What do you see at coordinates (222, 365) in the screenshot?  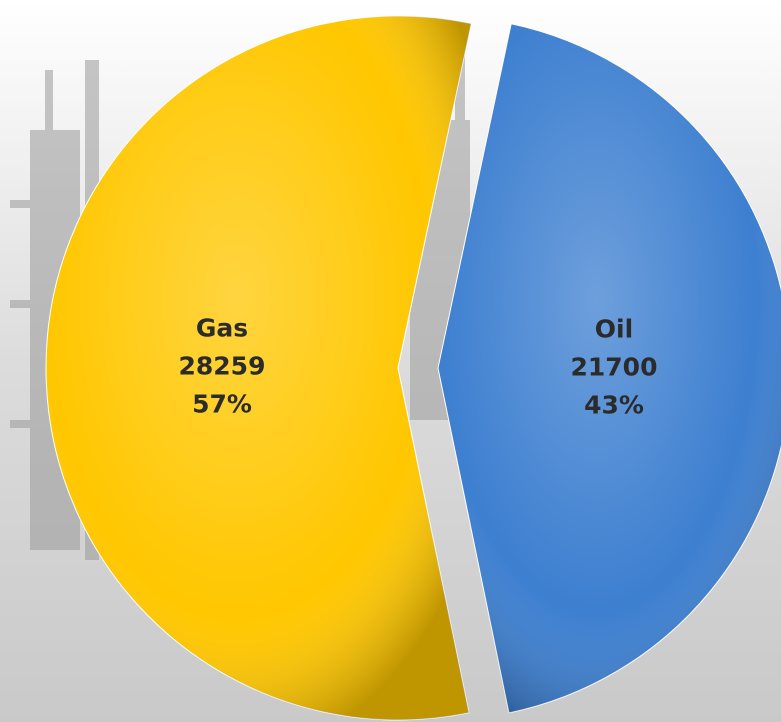 I see `slice-label-value: 28259` at bounding box center [222, 365].